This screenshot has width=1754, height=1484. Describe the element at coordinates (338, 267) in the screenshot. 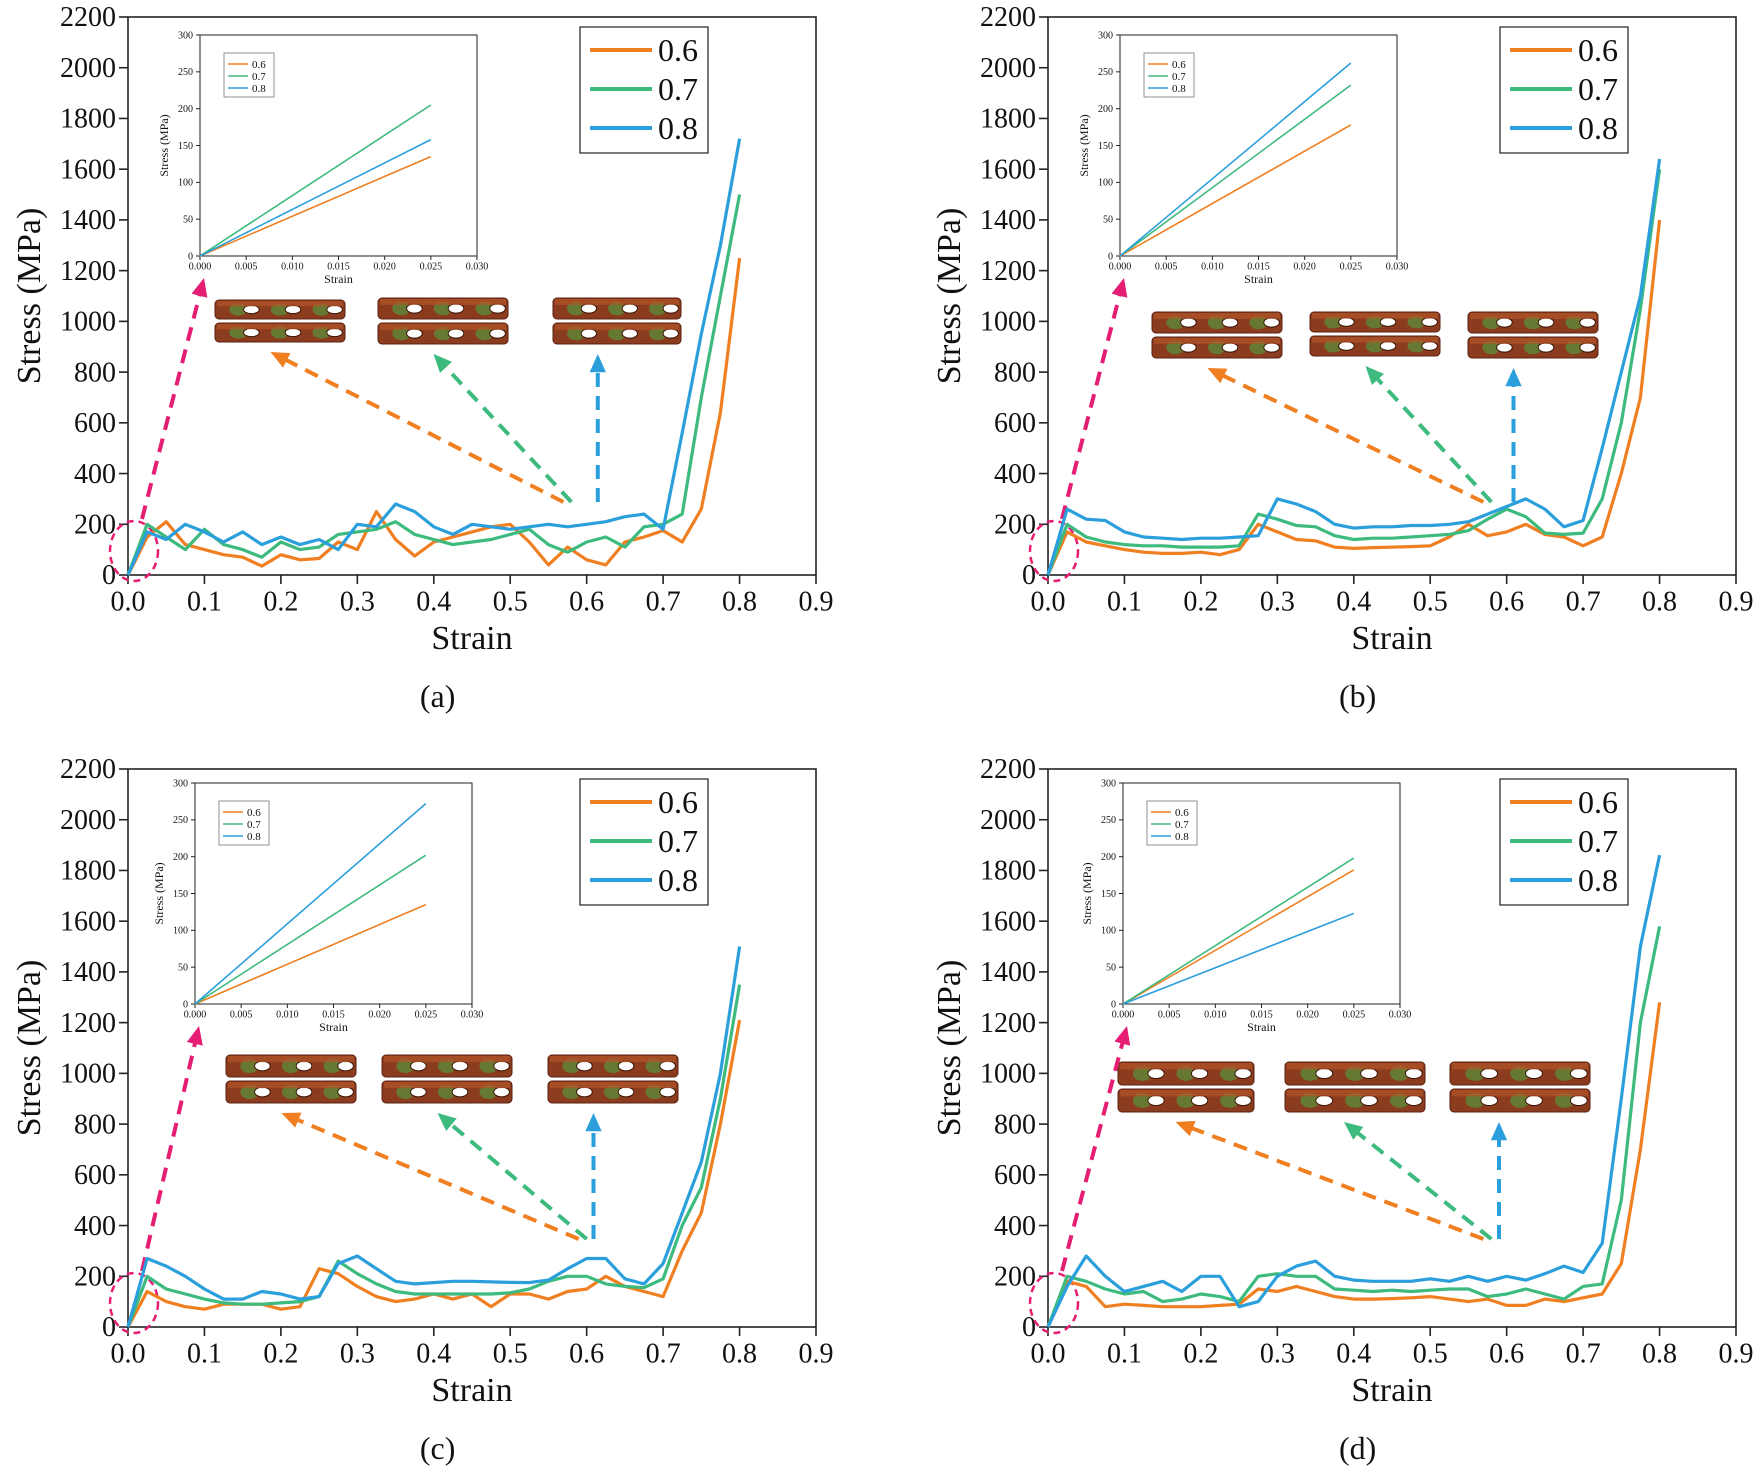

I see `inset-x-tick-label: 0.015` at that location.